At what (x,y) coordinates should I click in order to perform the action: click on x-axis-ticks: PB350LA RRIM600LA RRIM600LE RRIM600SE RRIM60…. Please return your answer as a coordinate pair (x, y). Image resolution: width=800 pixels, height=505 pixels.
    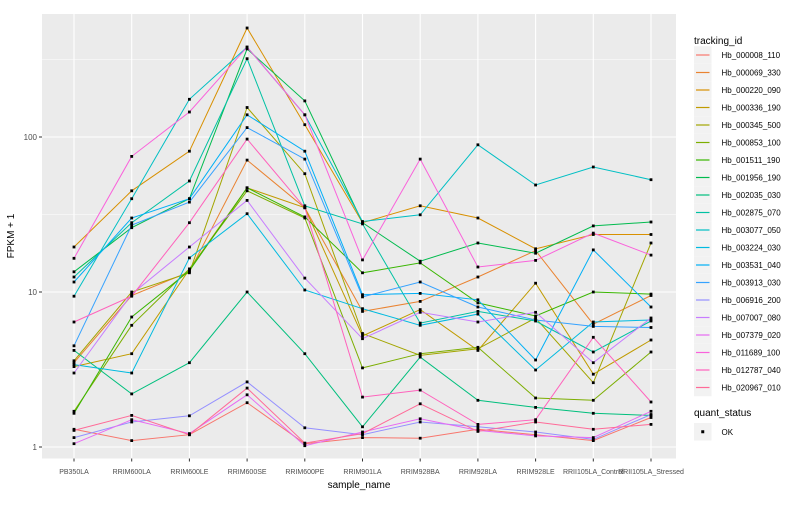
    Looking at the image, I should click on (371, 467).